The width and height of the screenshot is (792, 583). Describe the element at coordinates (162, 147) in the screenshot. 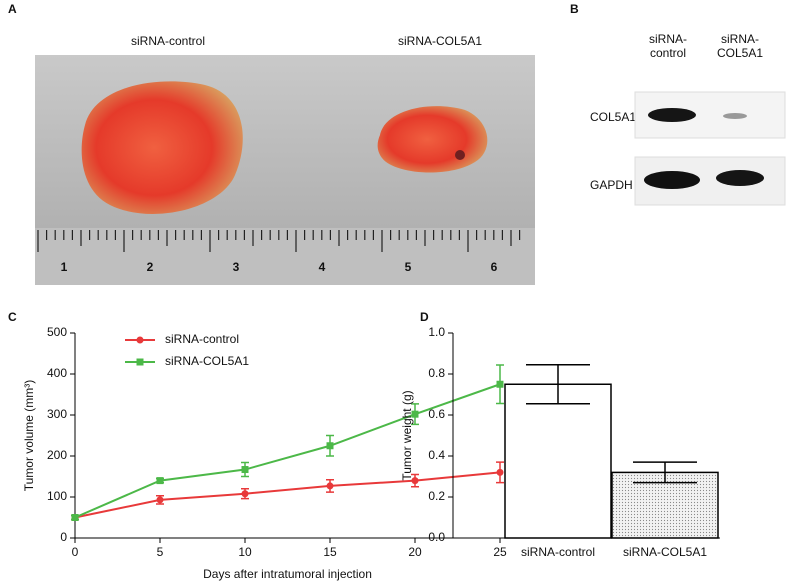

I see `tumor` at that location.